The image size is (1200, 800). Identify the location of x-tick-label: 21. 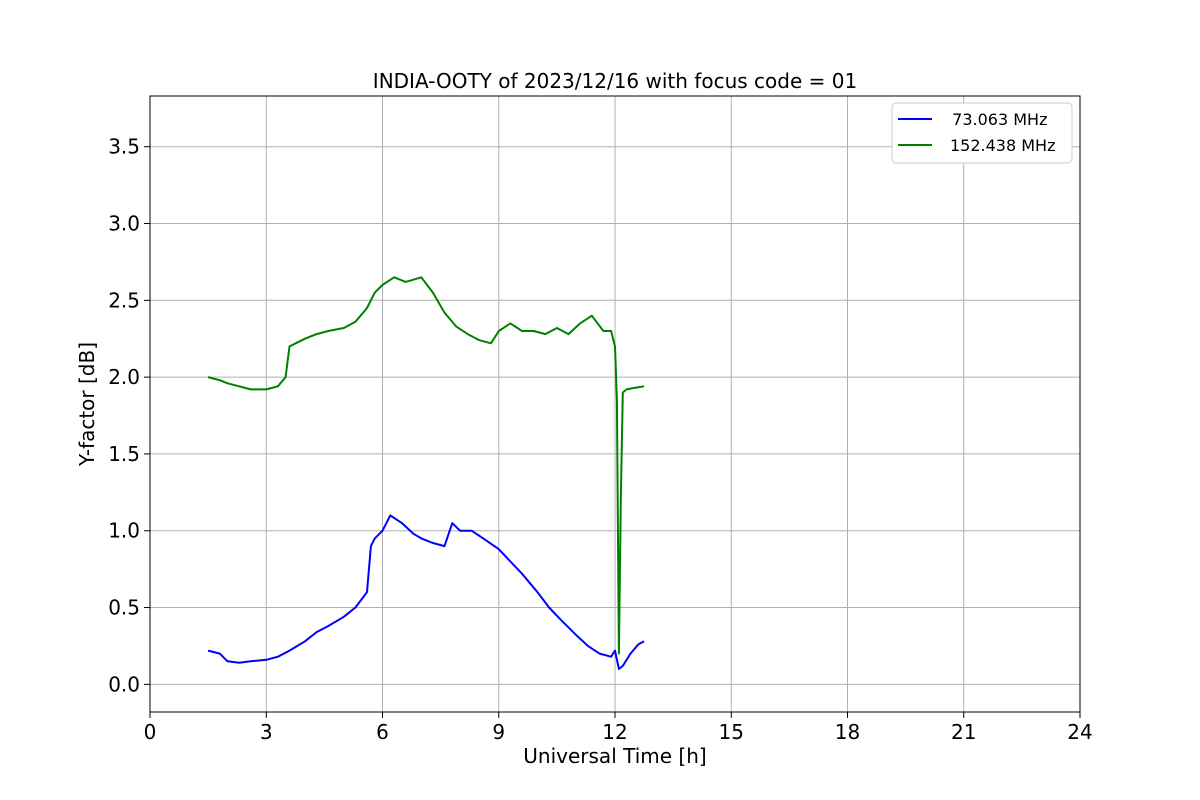
(963, 732).